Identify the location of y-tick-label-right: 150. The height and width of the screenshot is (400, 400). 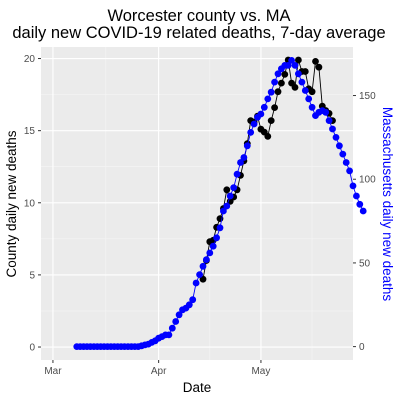
(367, 96).